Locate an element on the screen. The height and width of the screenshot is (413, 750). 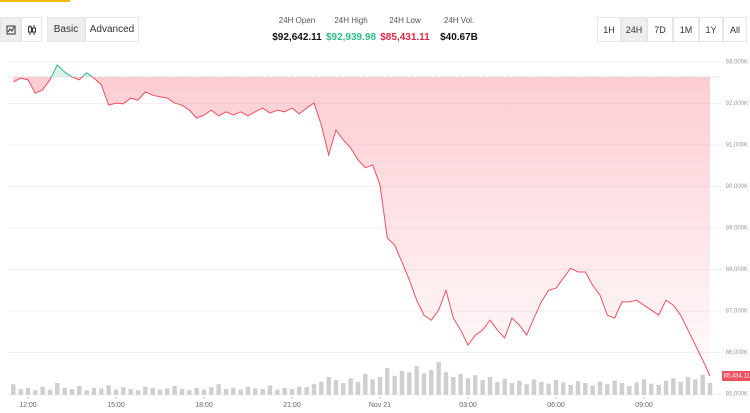
chart-type-candle-button is located at coordinates (31, 29).